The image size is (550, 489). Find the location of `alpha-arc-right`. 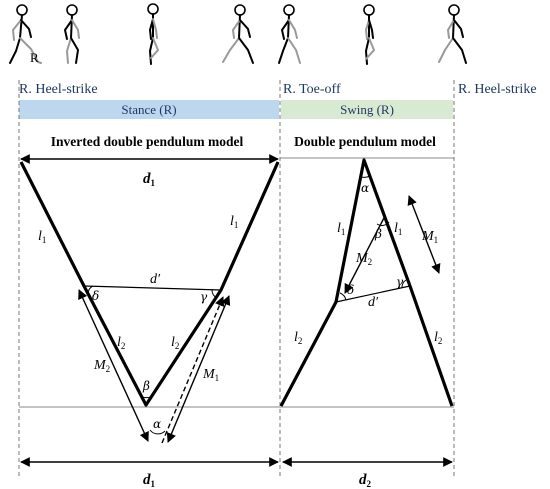

alpha-arc-right is located at coordinates (365, 176).